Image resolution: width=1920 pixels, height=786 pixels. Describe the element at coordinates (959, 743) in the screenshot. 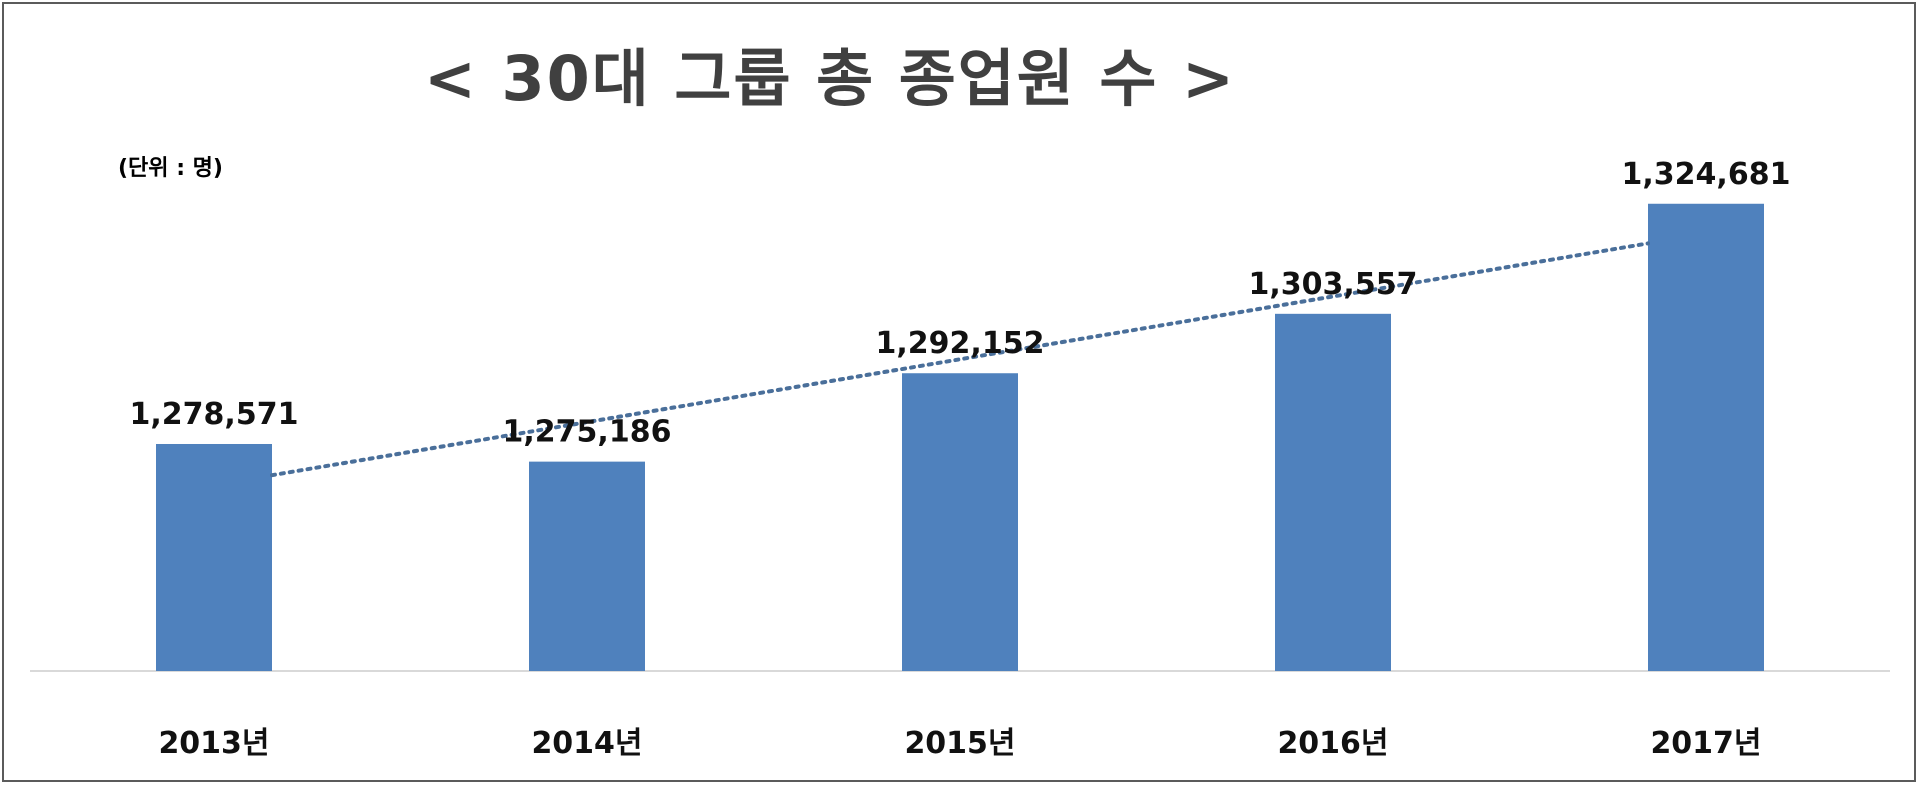

I see `category-label: 2015년` at that location.